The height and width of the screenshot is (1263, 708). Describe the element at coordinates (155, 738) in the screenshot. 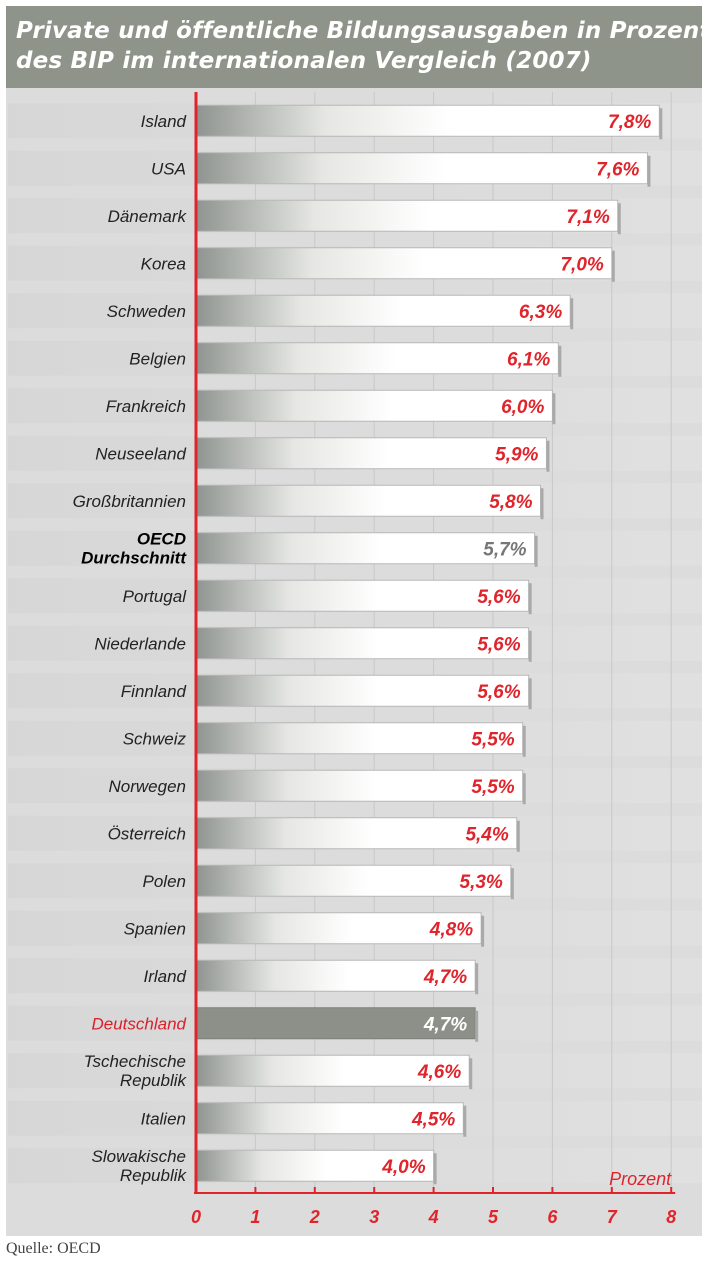

I see `category-label: Schweiz` at that location.